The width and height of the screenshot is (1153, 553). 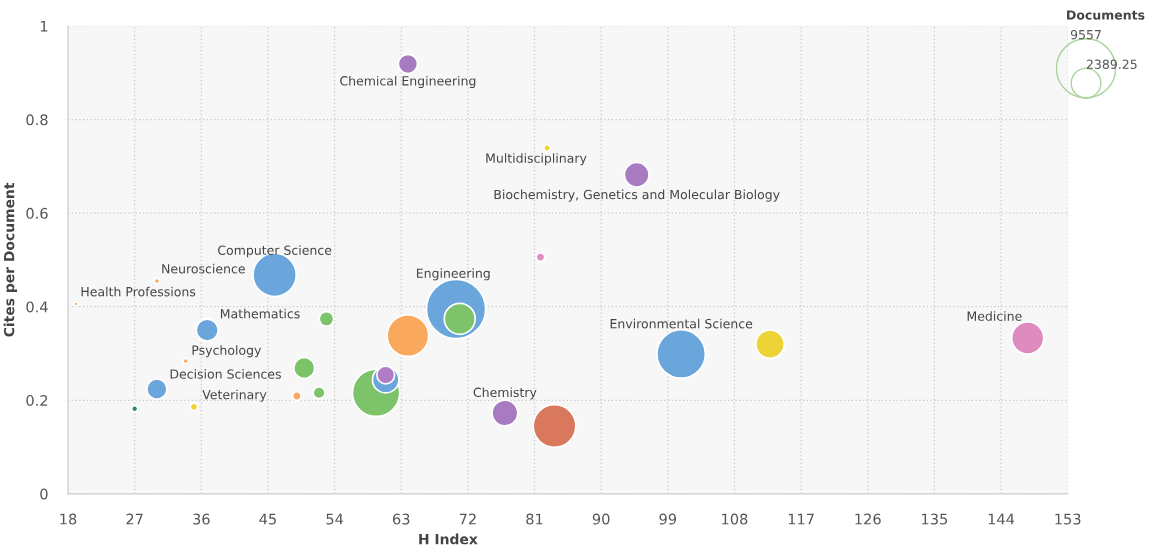 I want to click on x-tick-label: 54, so click(x=335, y=519).